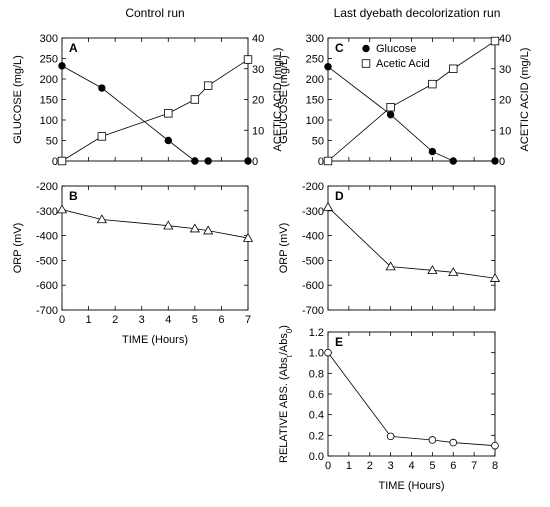 The width and height of the screenshot is (550, 507). I want to click on panel-label: A, so click(73, 48).